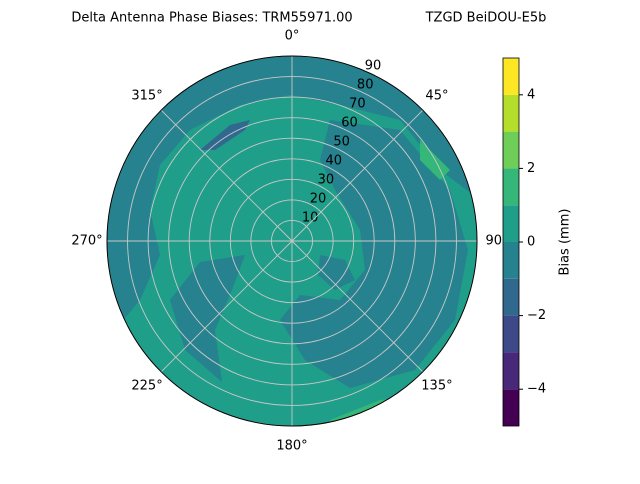 Image resolution: width=640 pixels, height=484 pixels. What do you see at coordinates (436, 385) in the screenshot?
I see `theta-tick-label: 135°` at bounding box center [436, 385].